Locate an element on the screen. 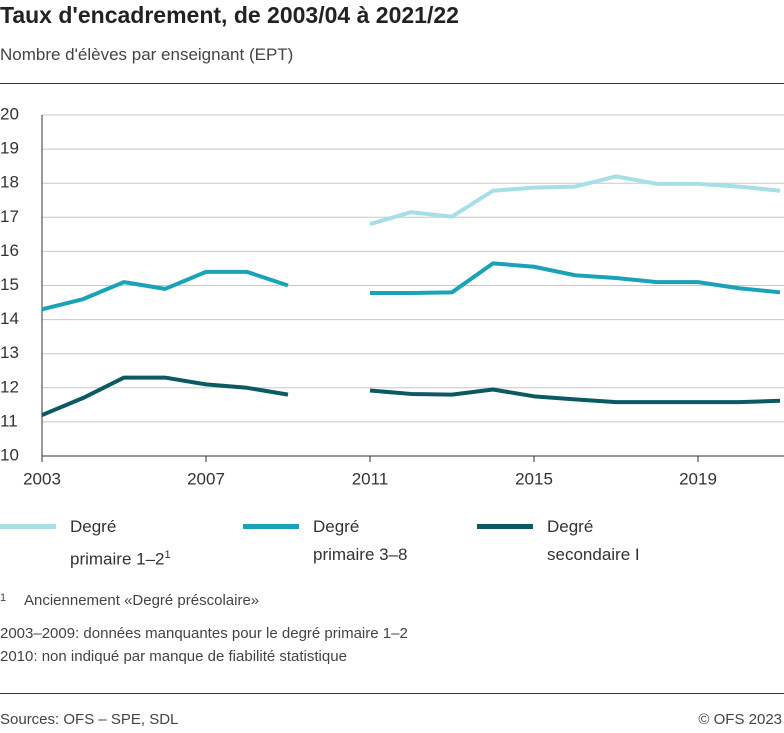  copyright: © OFS 2023 is located at coordinates (740, 719).